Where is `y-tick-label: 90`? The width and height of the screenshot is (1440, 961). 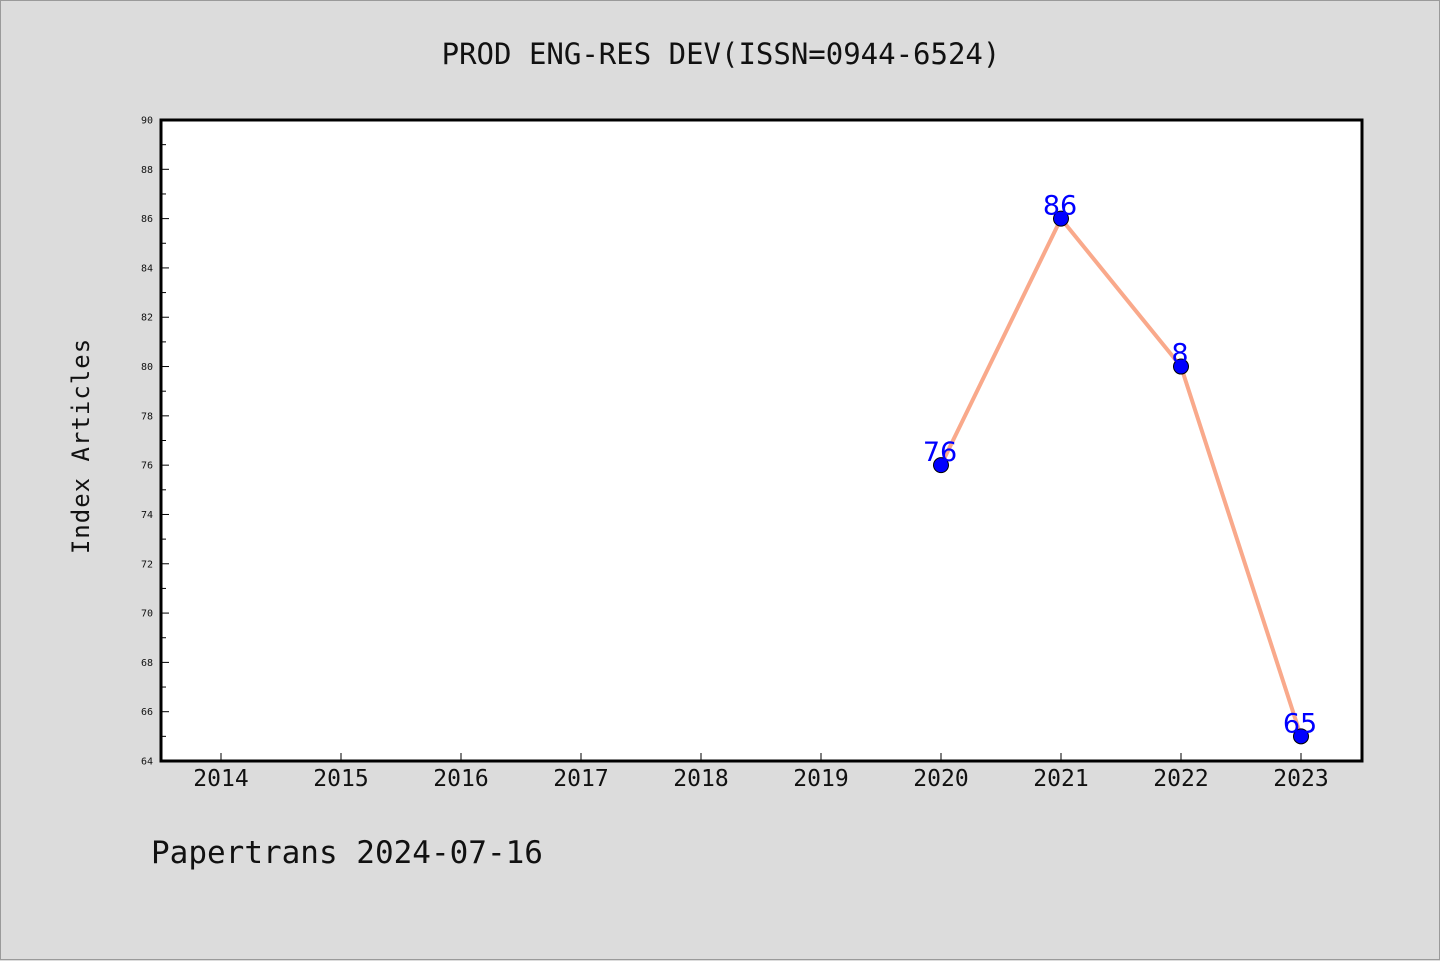
y-tick-label: 90 is located at coordinates (147, 121).